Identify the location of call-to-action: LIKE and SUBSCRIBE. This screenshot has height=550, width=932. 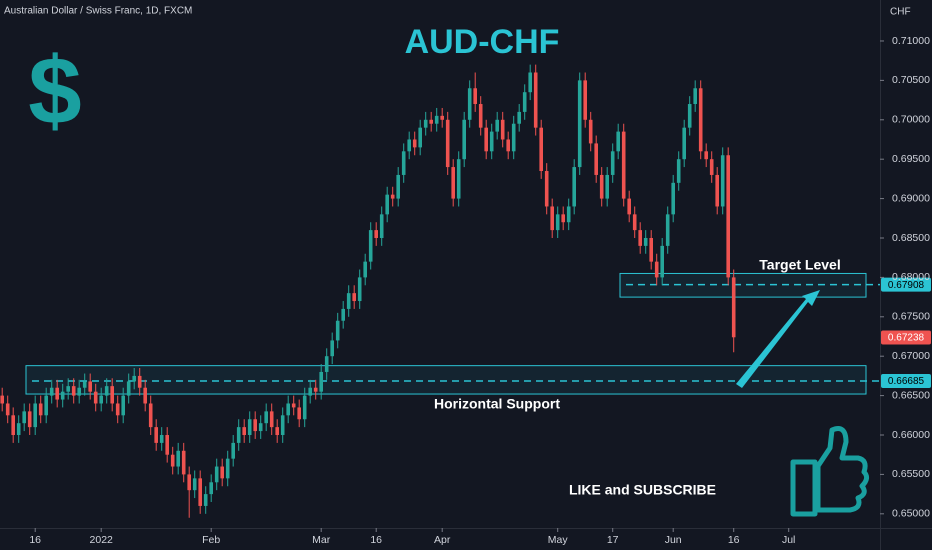
(642, 490).